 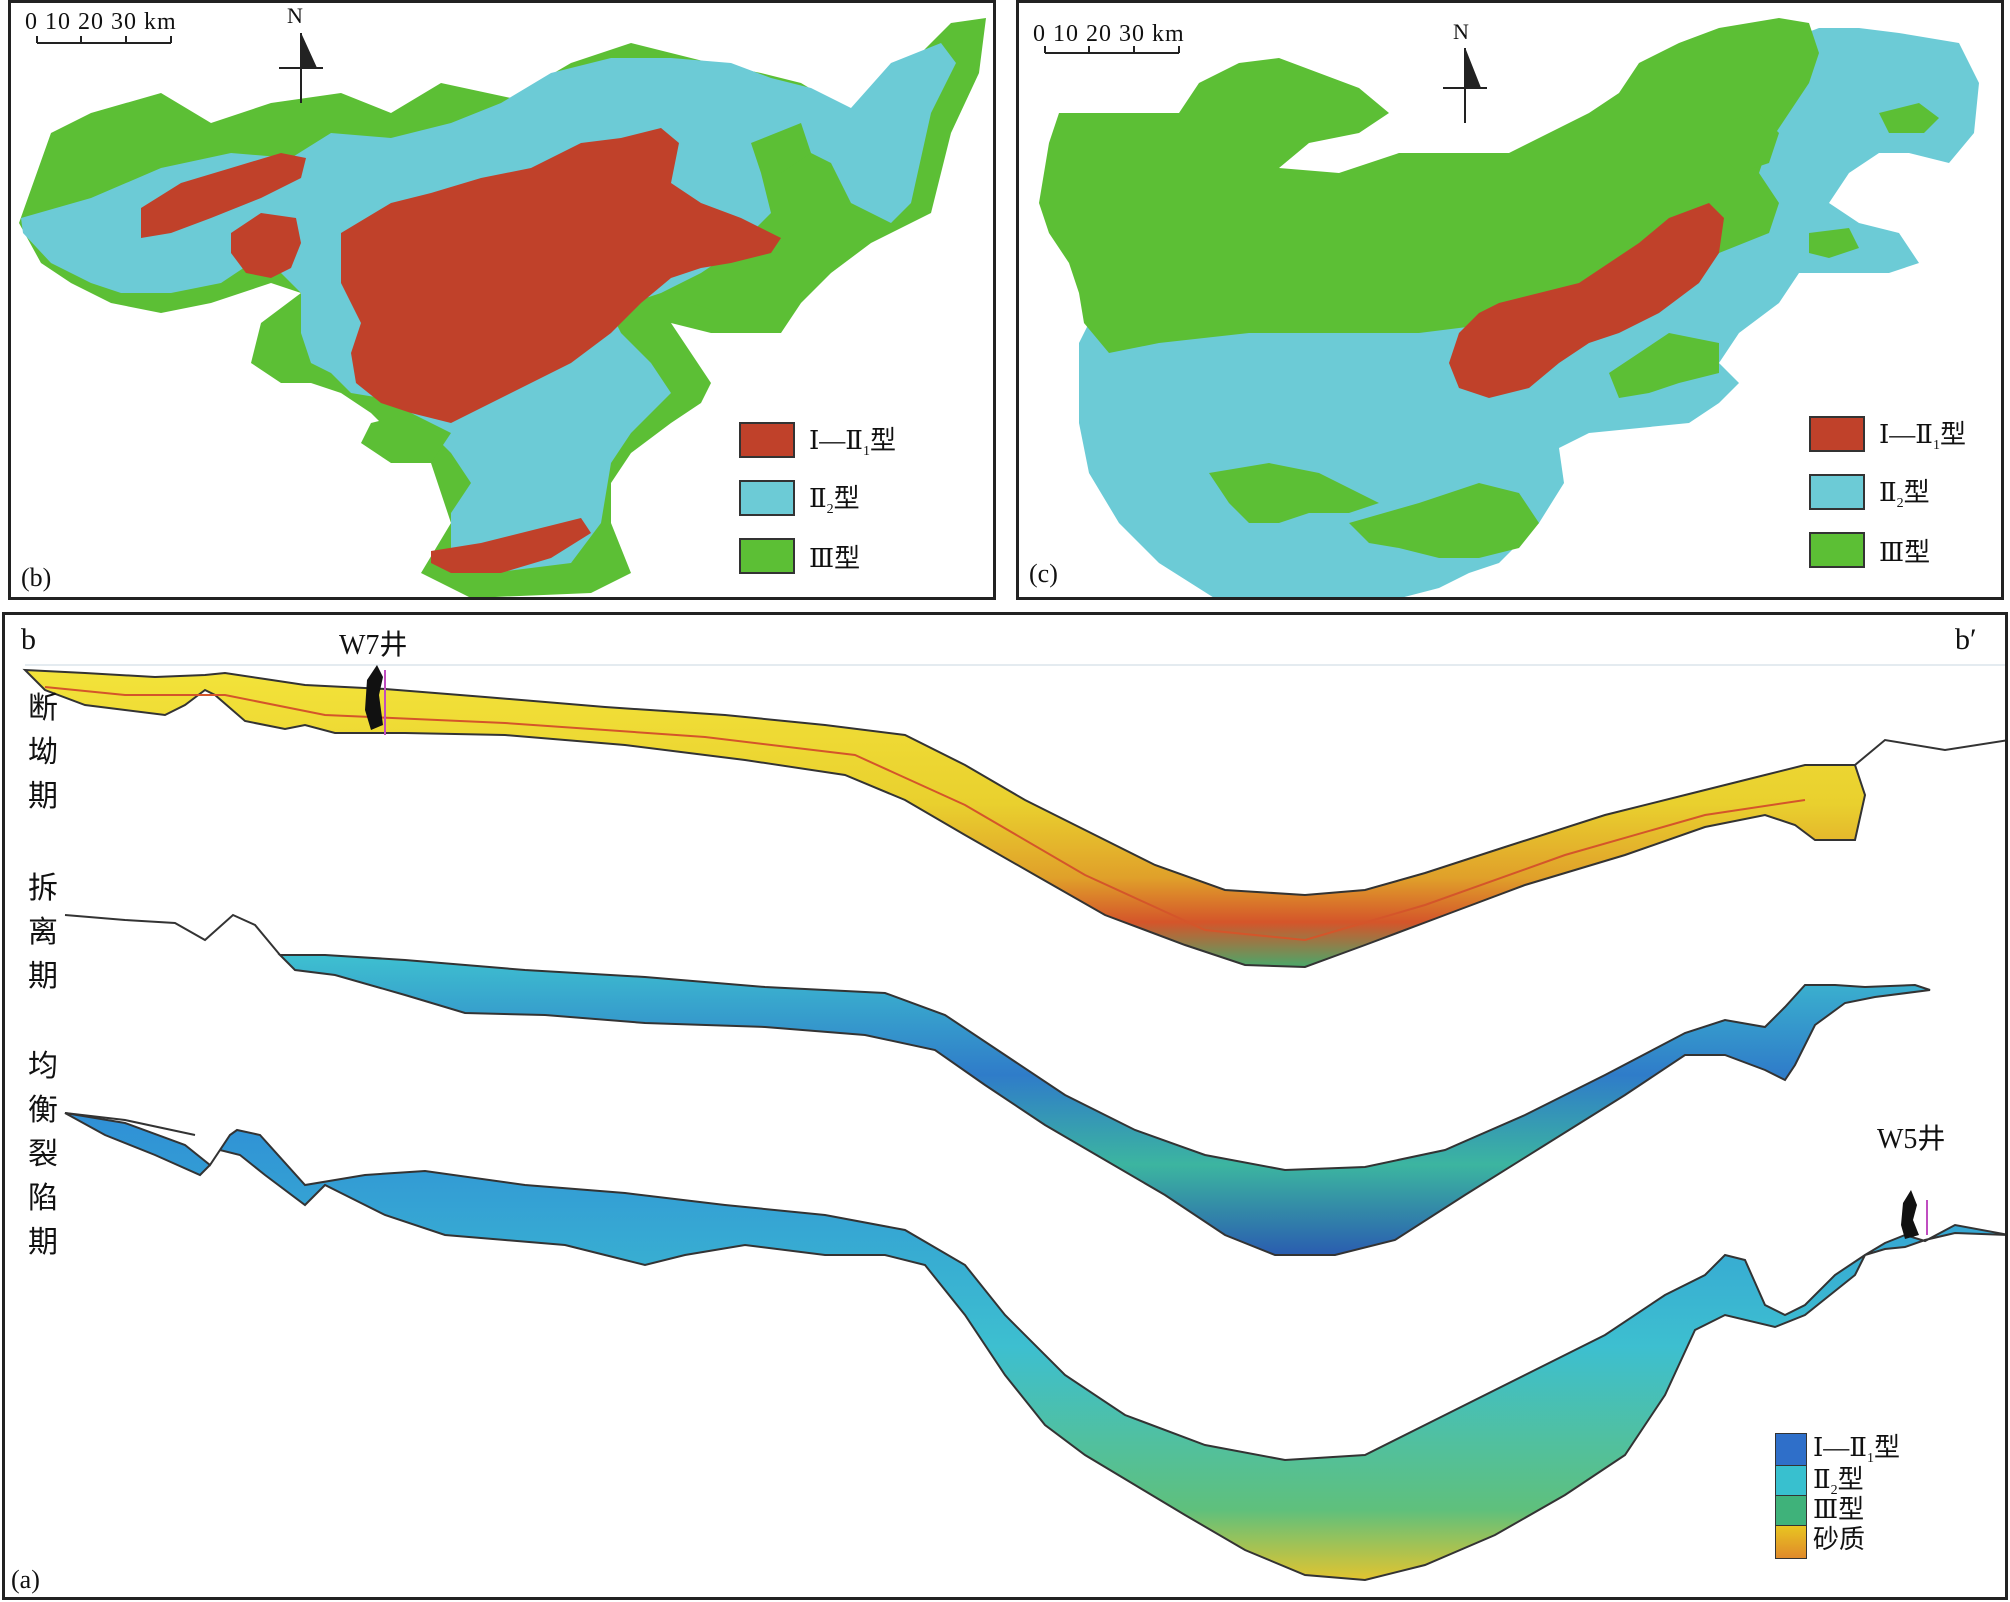 What do you see at coordinates (1856, 1450) in the screenshot?
I see `colorbar-label: Ⅰ—Ⅱ1型` at bounding box center [1856, 1450].